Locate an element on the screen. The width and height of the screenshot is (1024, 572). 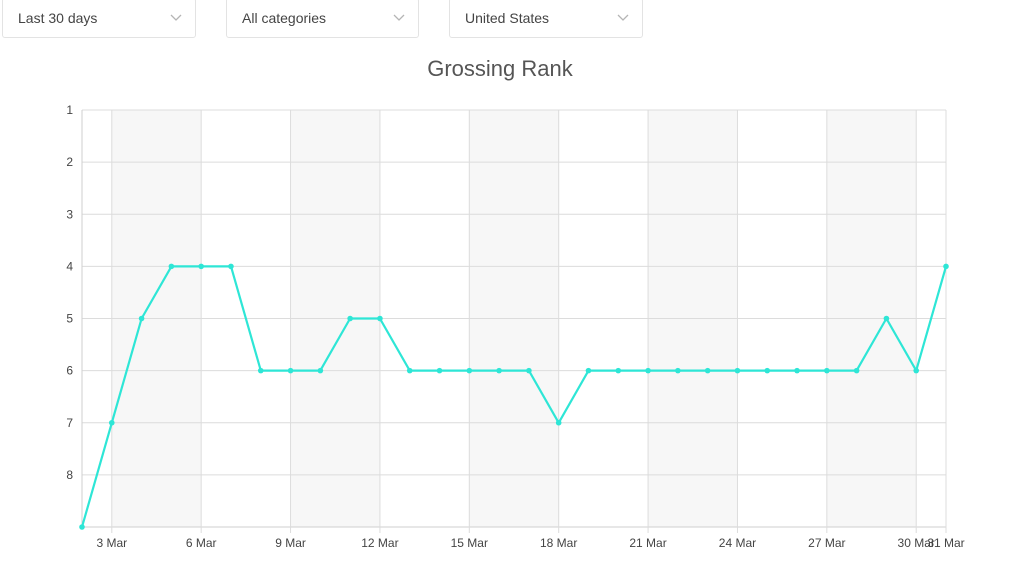
x-tick-label: 15 Mar is located at coordinates (469, 543).